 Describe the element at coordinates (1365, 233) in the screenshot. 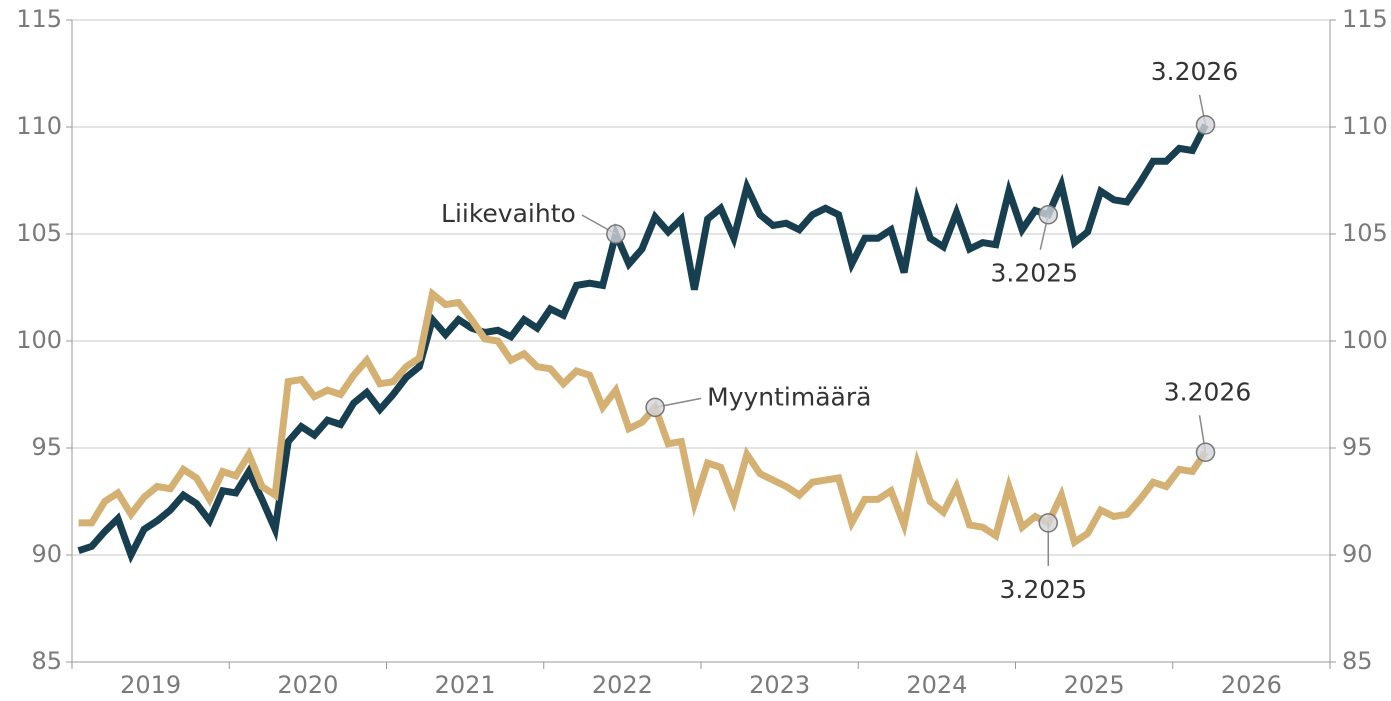

I see `y2-tick-label: 105` at that location.